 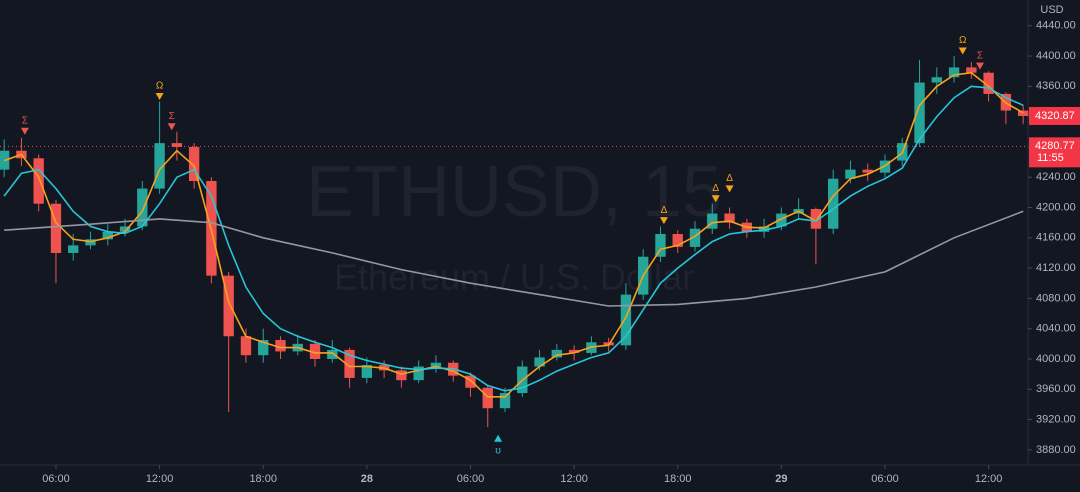 What do you see at coordinates (1056, 419) in the screenshot?
I see `y-tick-label: 3920.00` at bounding box center [1056, 419].